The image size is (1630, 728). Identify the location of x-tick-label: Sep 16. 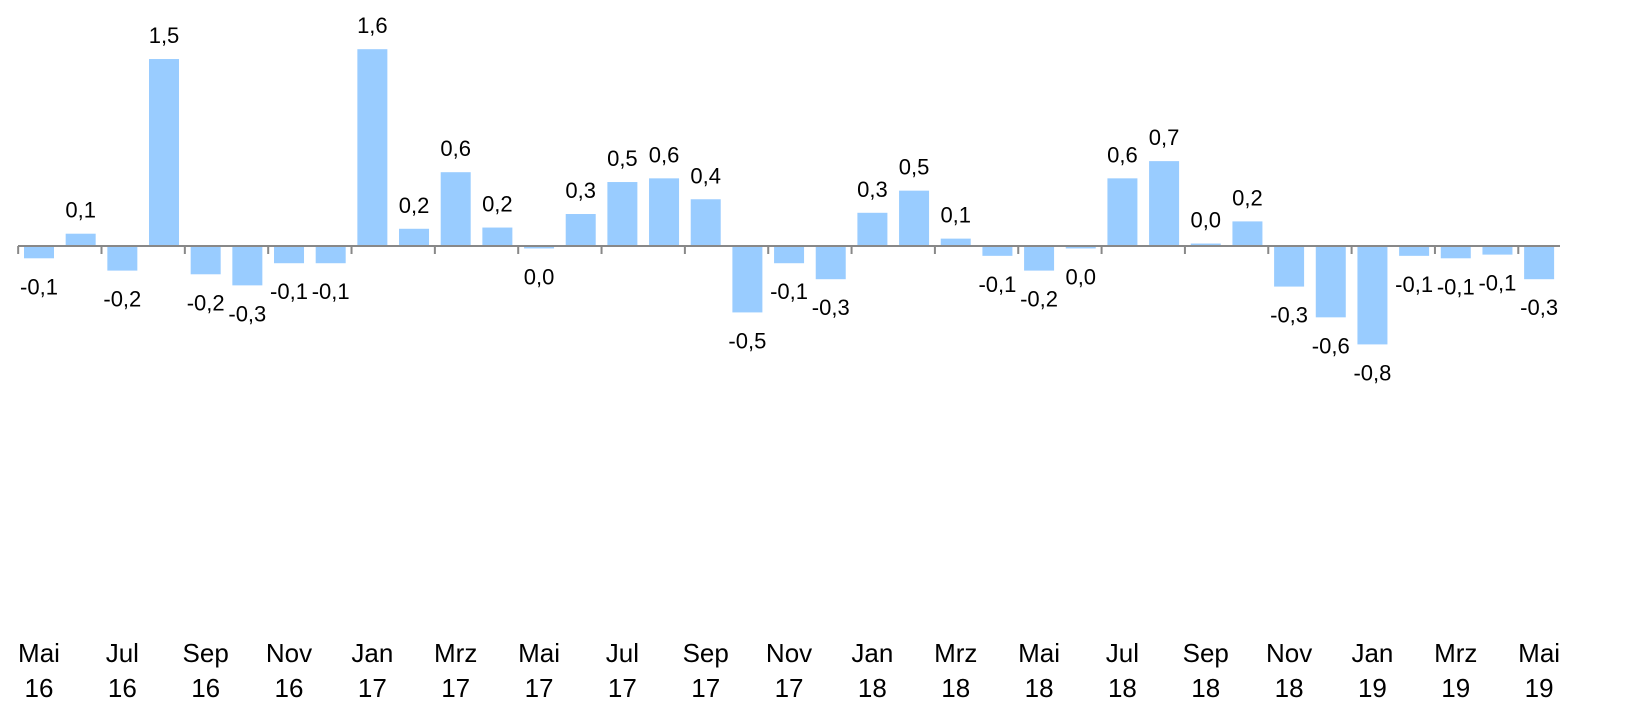
(205, 670).